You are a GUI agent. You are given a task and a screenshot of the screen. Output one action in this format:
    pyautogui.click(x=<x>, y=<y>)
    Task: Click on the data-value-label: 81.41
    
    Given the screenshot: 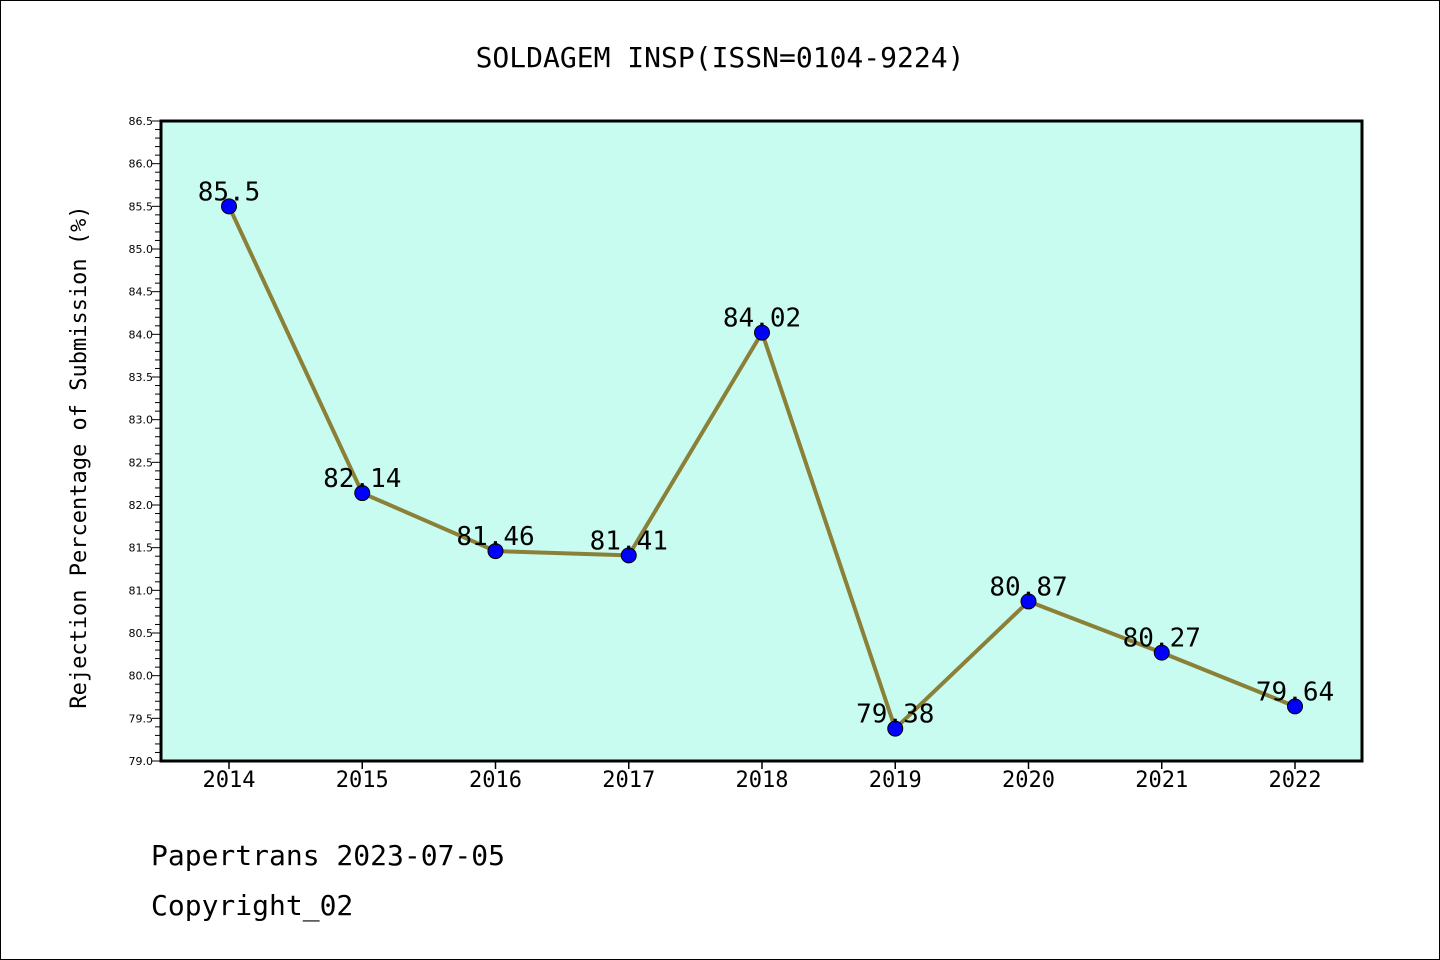 What is the action you would take?
    pyautogui.click(x=629, y=541)
    